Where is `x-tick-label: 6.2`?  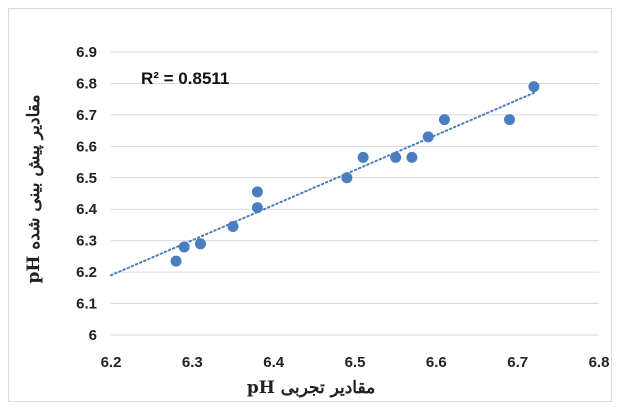 x-tick-label: 6.2 is located at coordinates (111, 362).